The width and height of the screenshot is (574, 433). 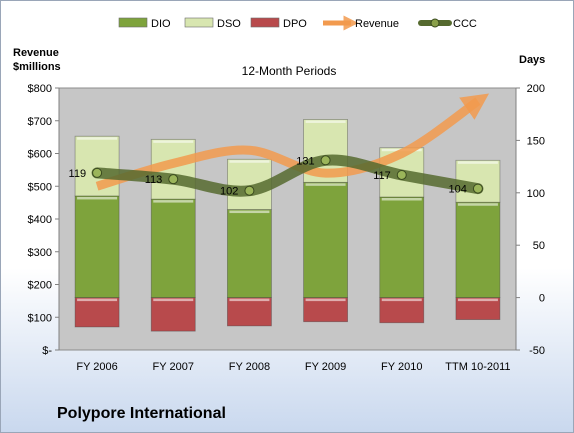 I want to click on chart-title: 12-Month Periods, so click(x=289, y=71).